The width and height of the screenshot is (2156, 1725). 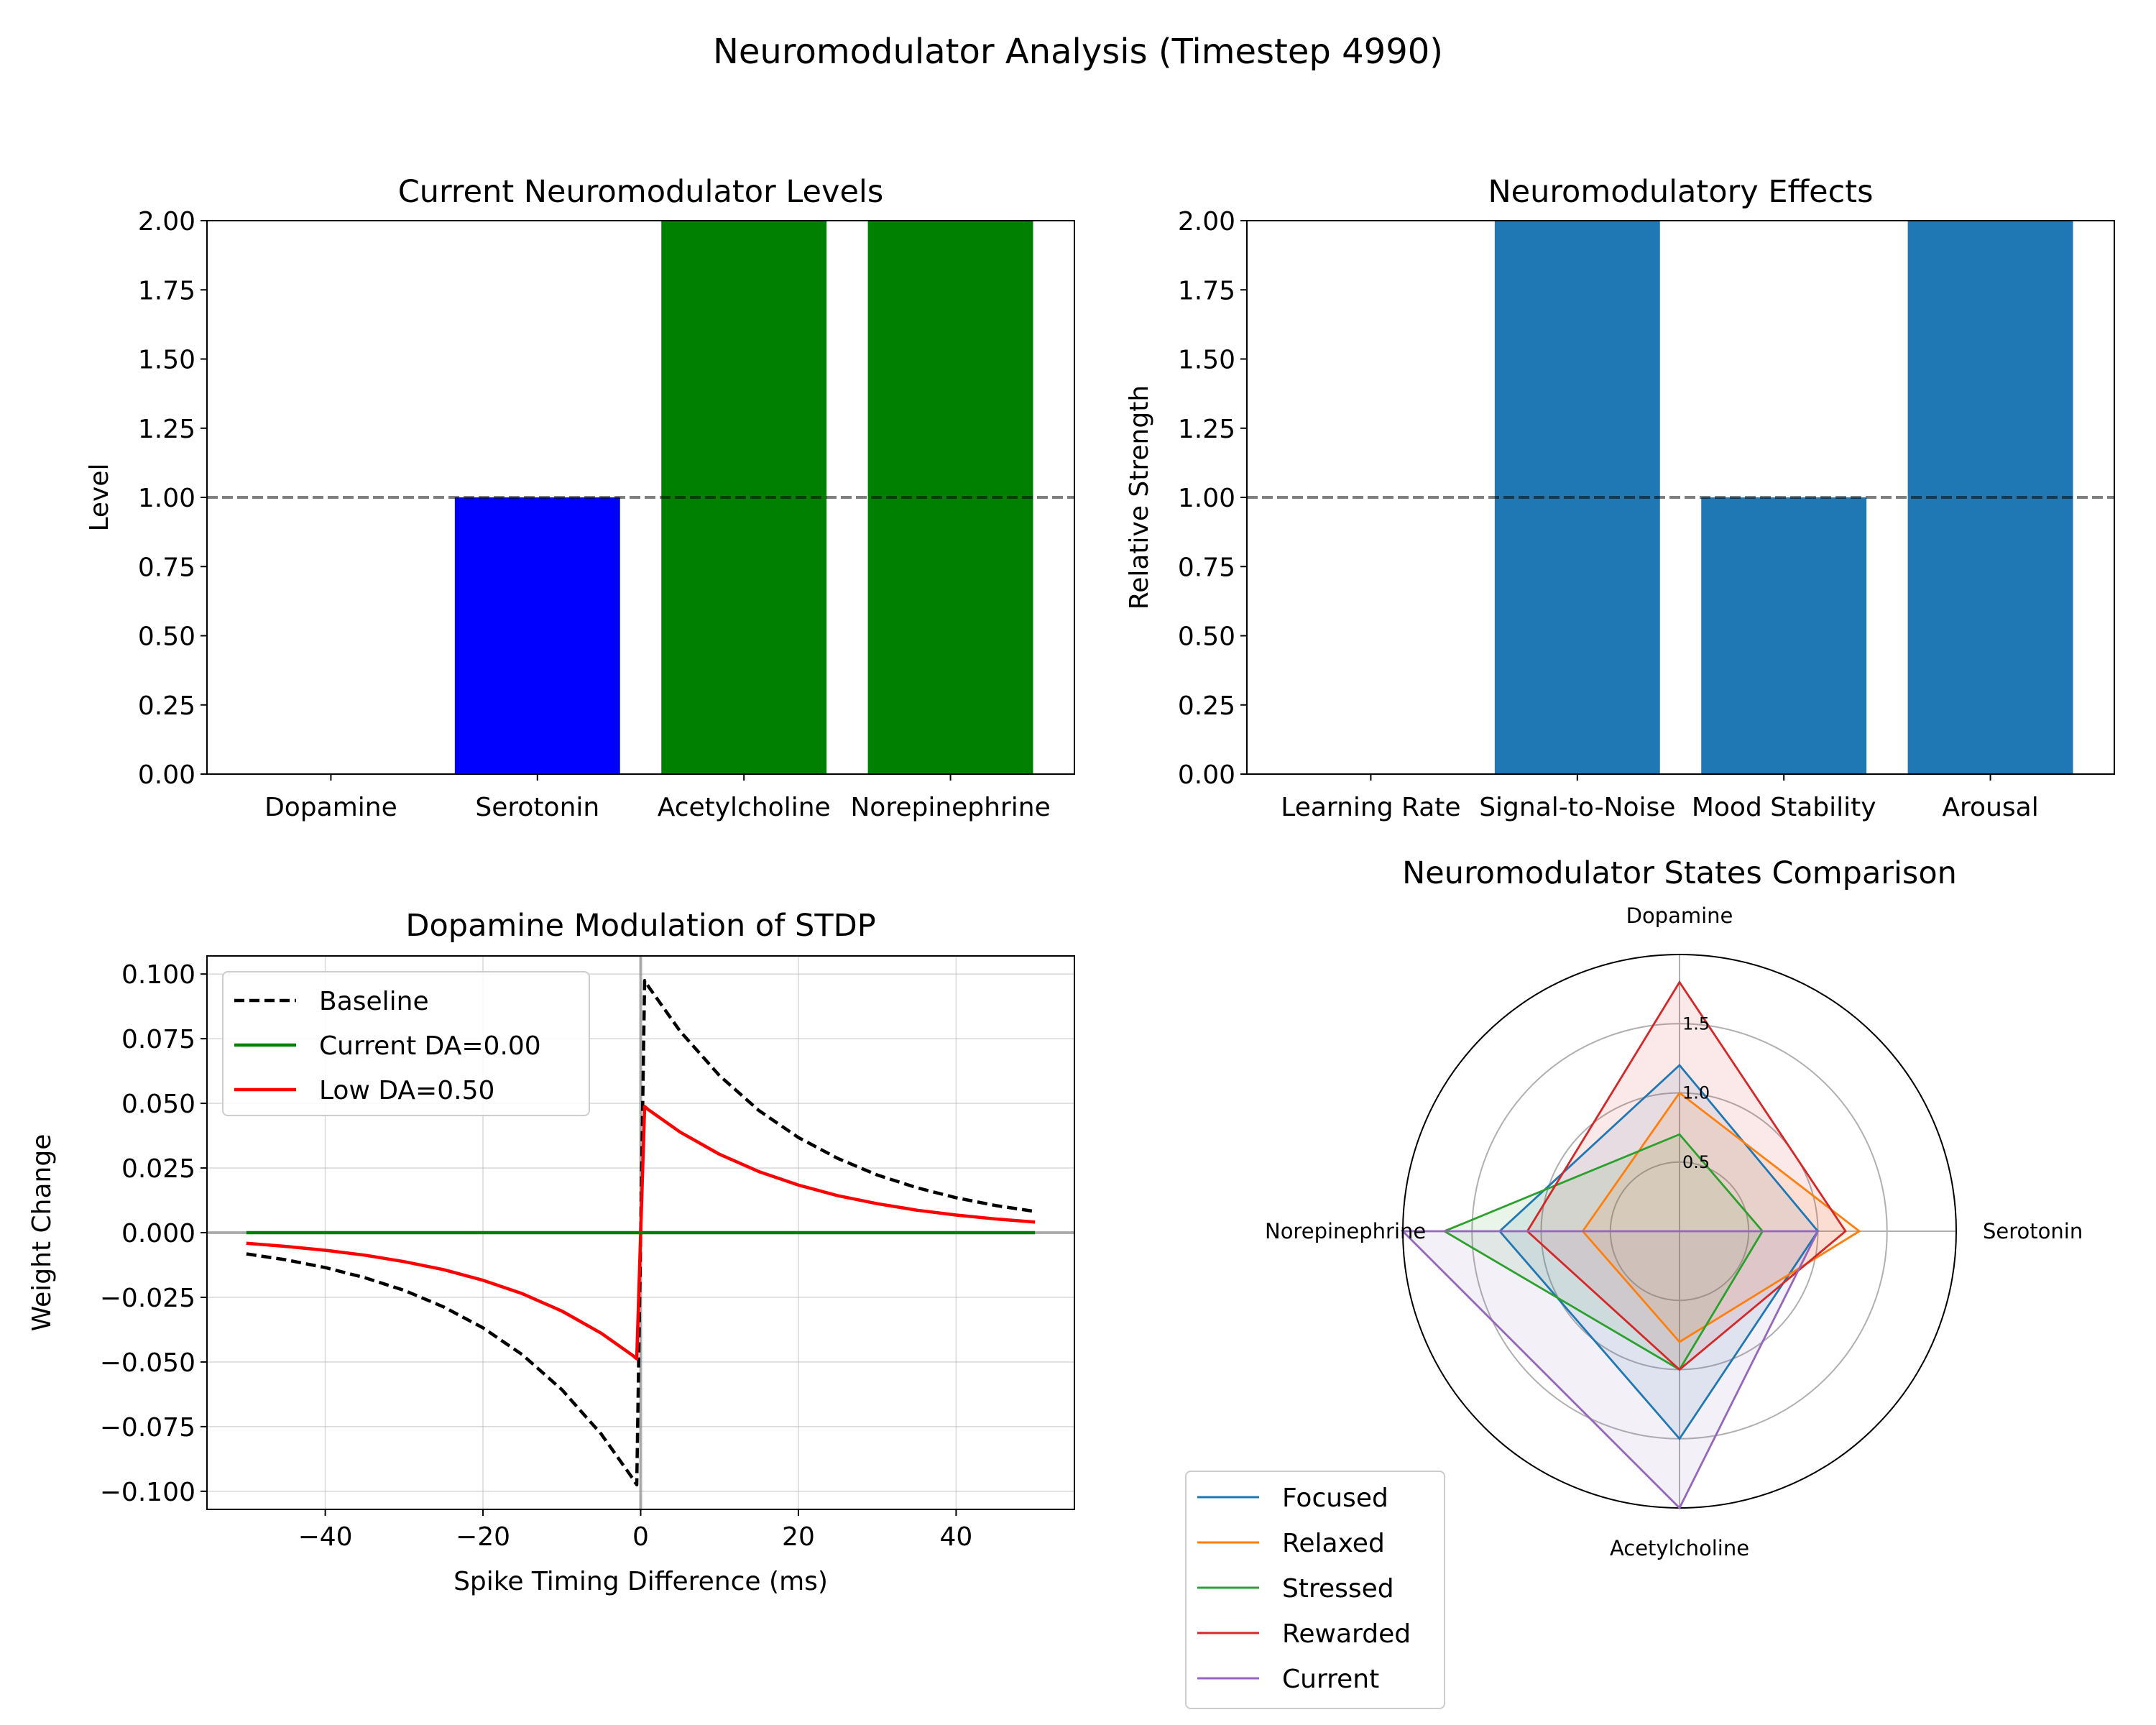 I want to click on legend: Focused Relaxed Stressed Rewarded Current, so click(x=1315, y=1590).